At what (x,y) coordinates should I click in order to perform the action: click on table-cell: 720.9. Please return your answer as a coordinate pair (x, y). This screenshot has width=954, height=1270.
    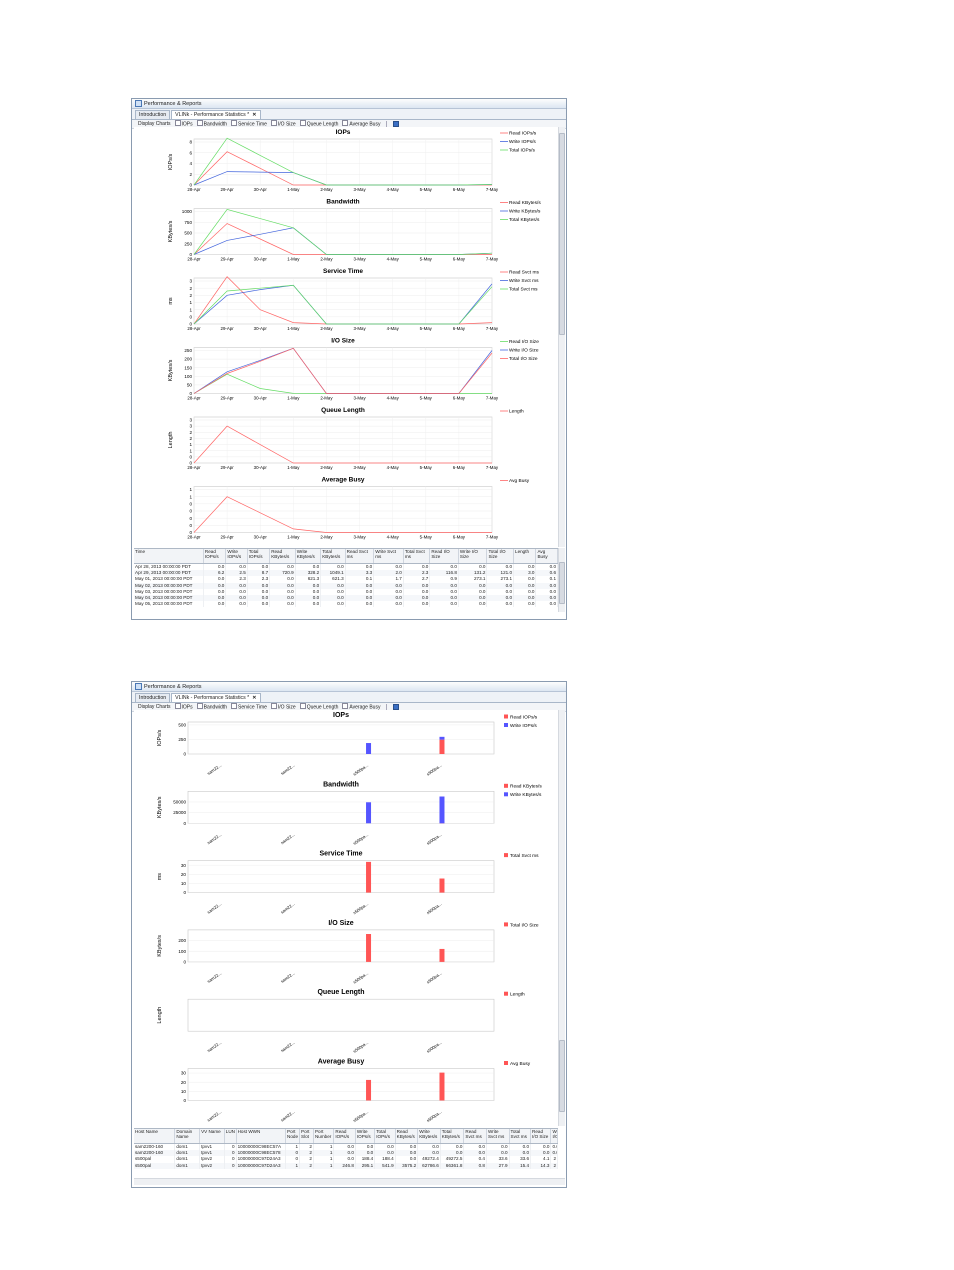
    Looking at the image, I should click on (282, 573).